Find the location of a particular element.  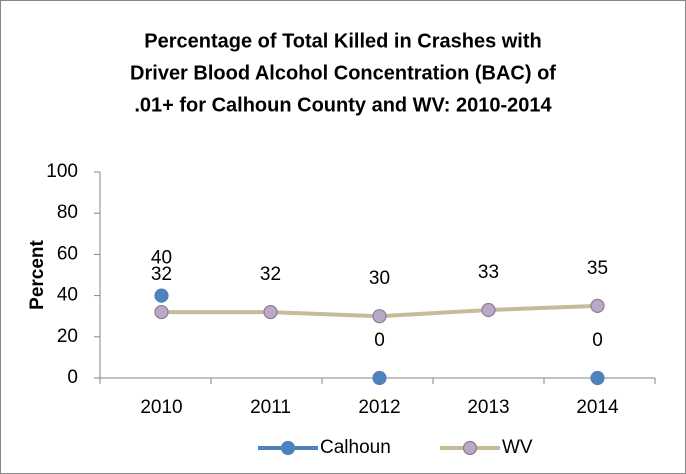

x-tick-label: 2012 is located at coordinates (379, 407).